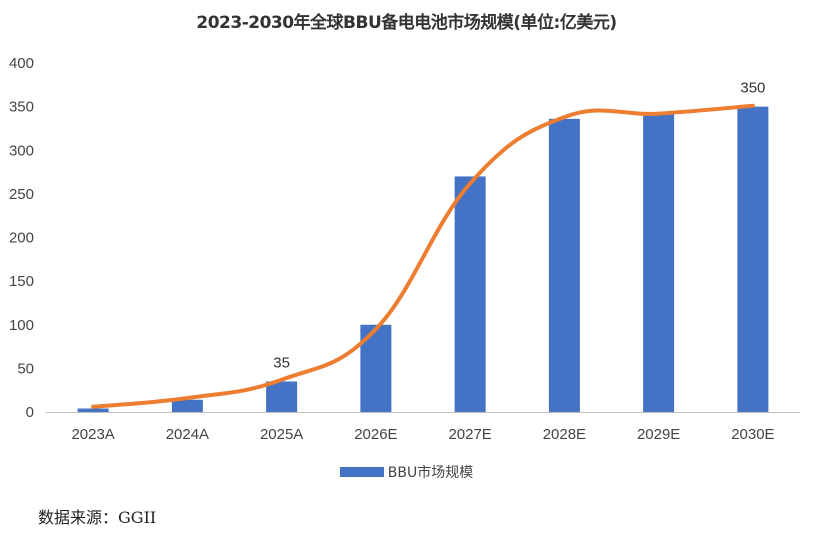 The height and width of the screenshot is (534, 813). I want to click on x-axis: 2023A 2024A 2025A 2026E 2027E 2028E 2029E 2030E, so click(422, 434).